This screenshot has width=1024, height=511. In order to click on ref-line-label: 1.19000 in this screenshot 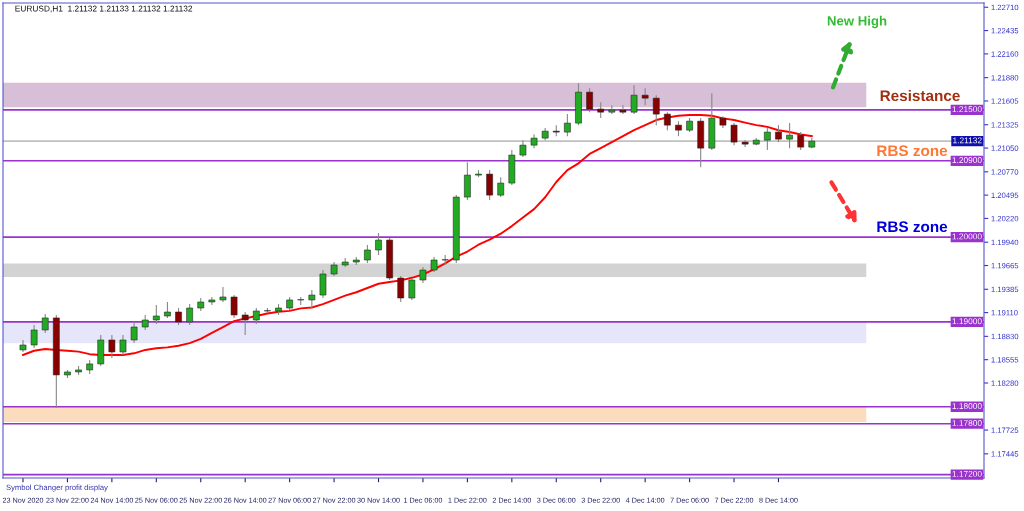, I will do `click(967, 321)`.